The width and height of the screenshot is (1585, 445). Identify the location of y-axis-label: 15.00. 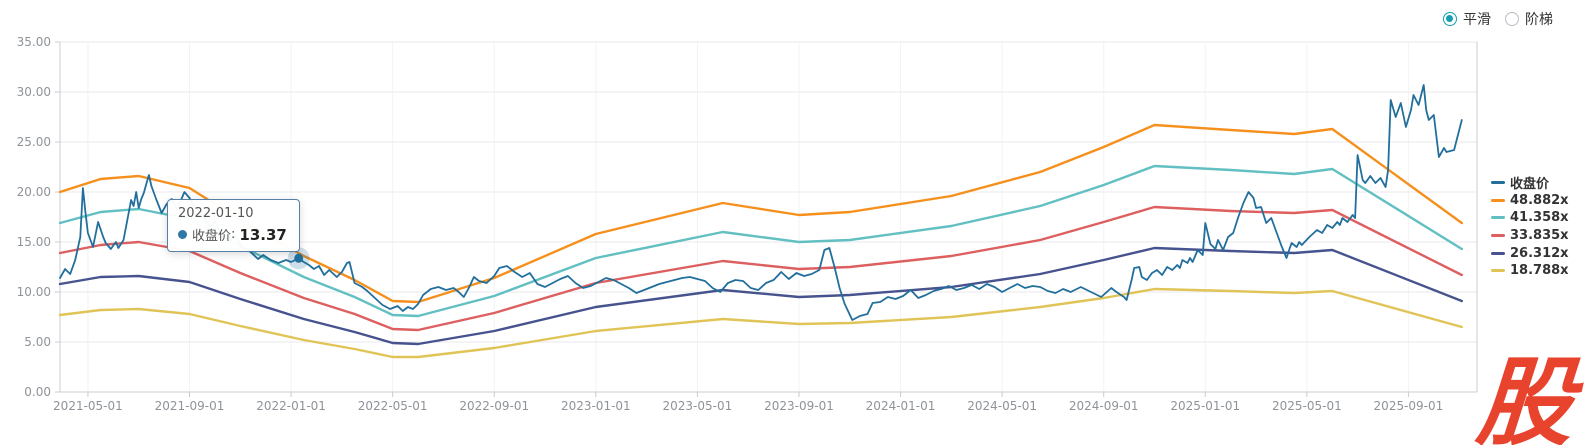
(34, 242).